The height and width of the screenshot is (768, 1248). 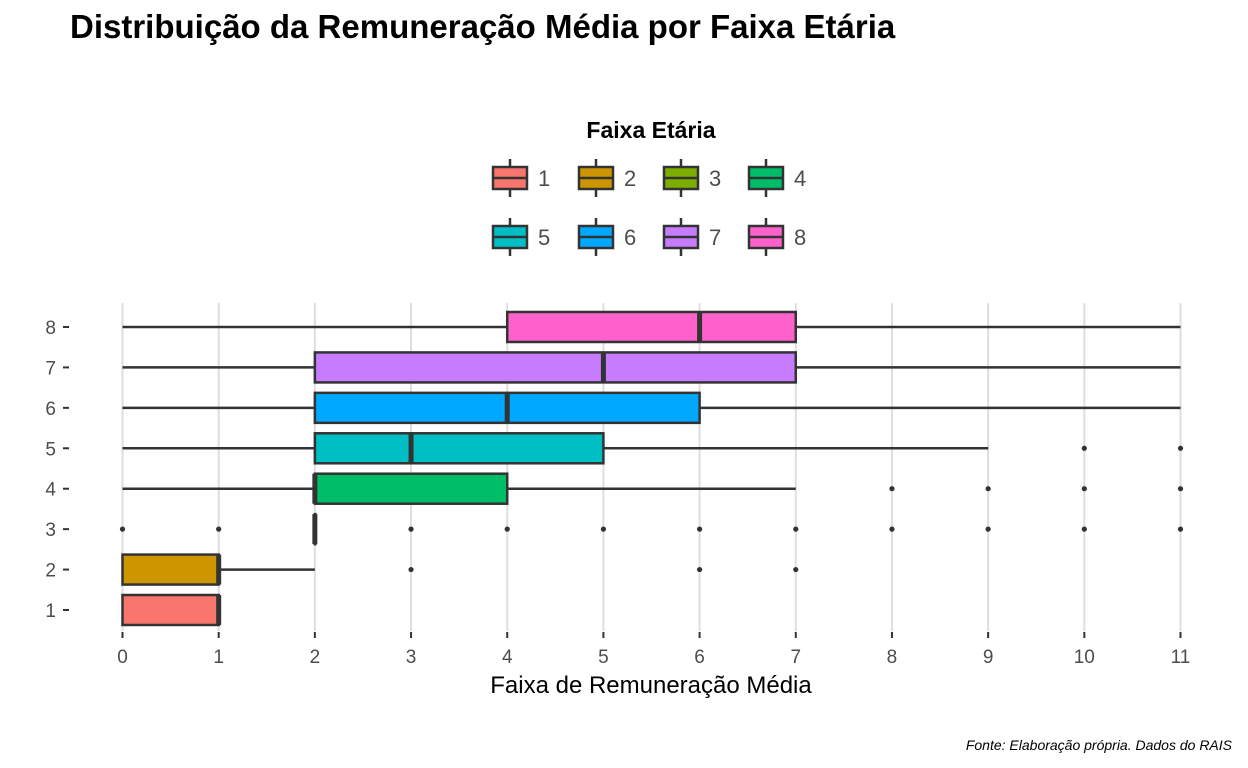 I want to click on x-tick-label: 3, so click(x=411, y=657).